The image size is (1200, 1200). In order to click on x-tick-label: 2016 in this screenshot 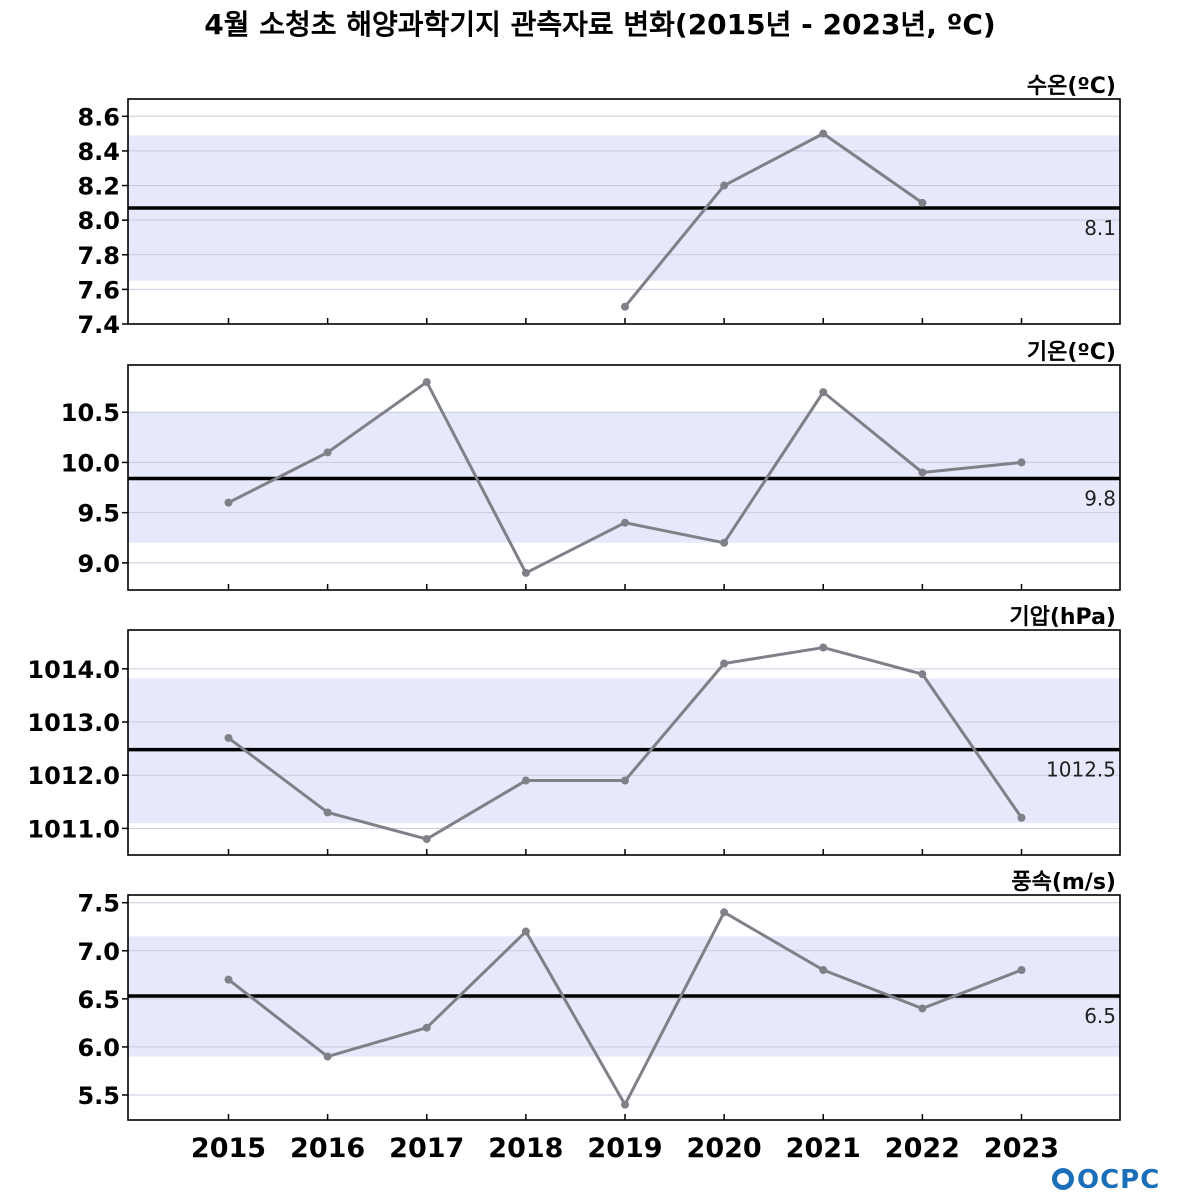, I will do `click(327, 1148)`.